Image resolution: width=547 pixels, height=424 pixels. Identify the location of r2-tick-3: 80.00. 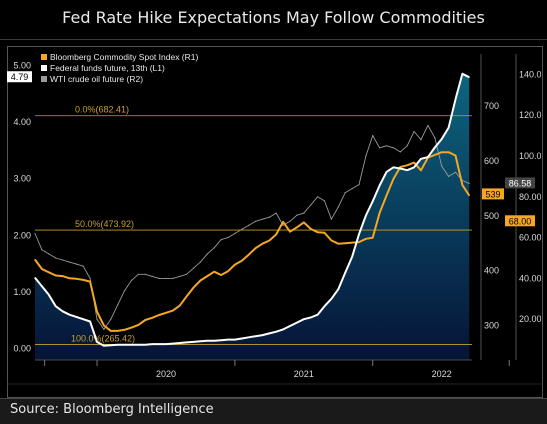
(530, 197).